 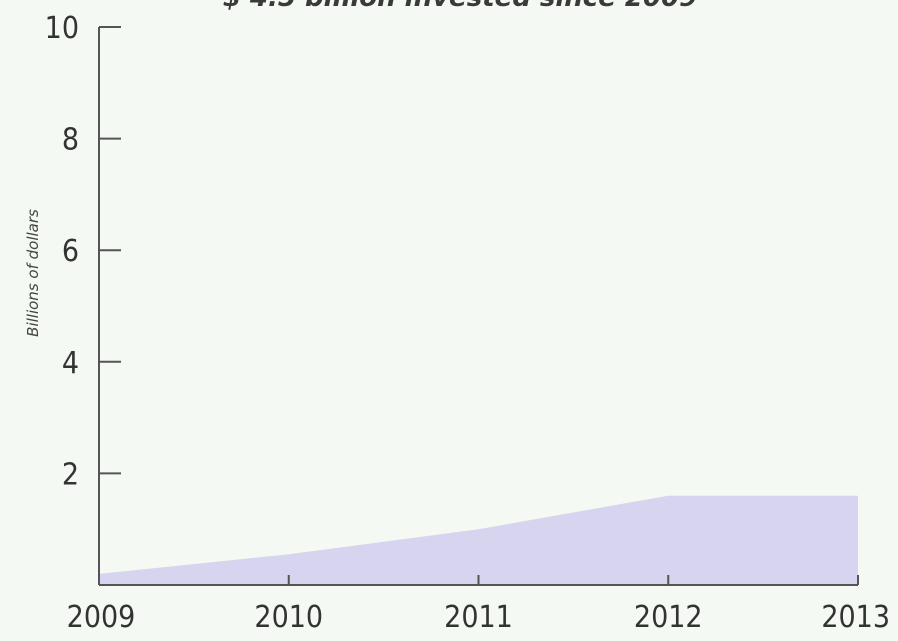 What do you see at coordinates (288, 617) in the screenshot?
I see `x-tick-label: 2010` at bounding box center [288, 617].